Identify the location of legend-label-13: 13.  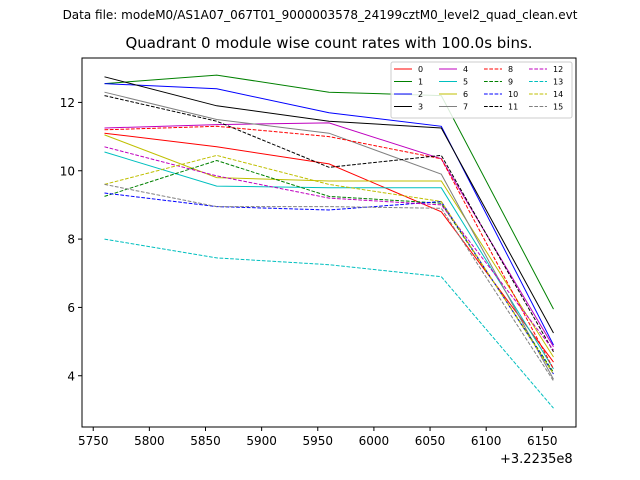
(558, 82).